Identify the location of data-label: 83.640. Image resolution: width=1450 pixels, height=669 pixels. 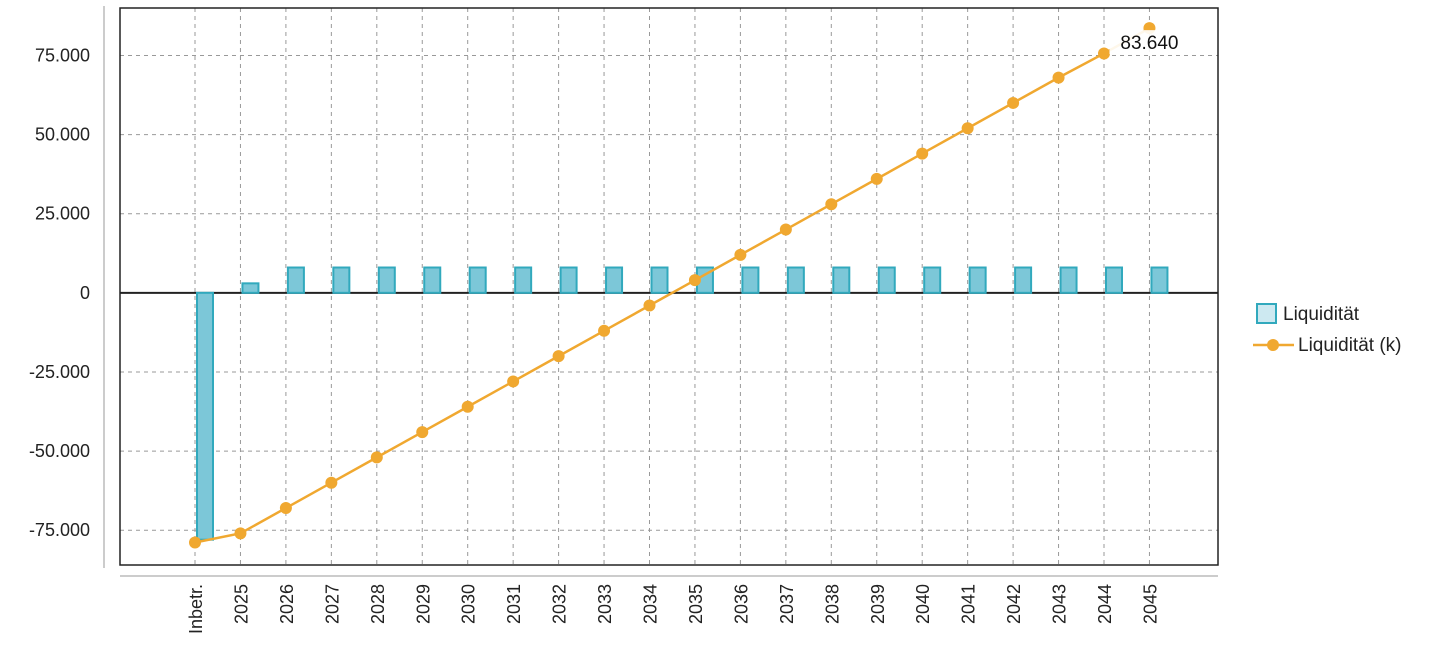
(1149, 43).